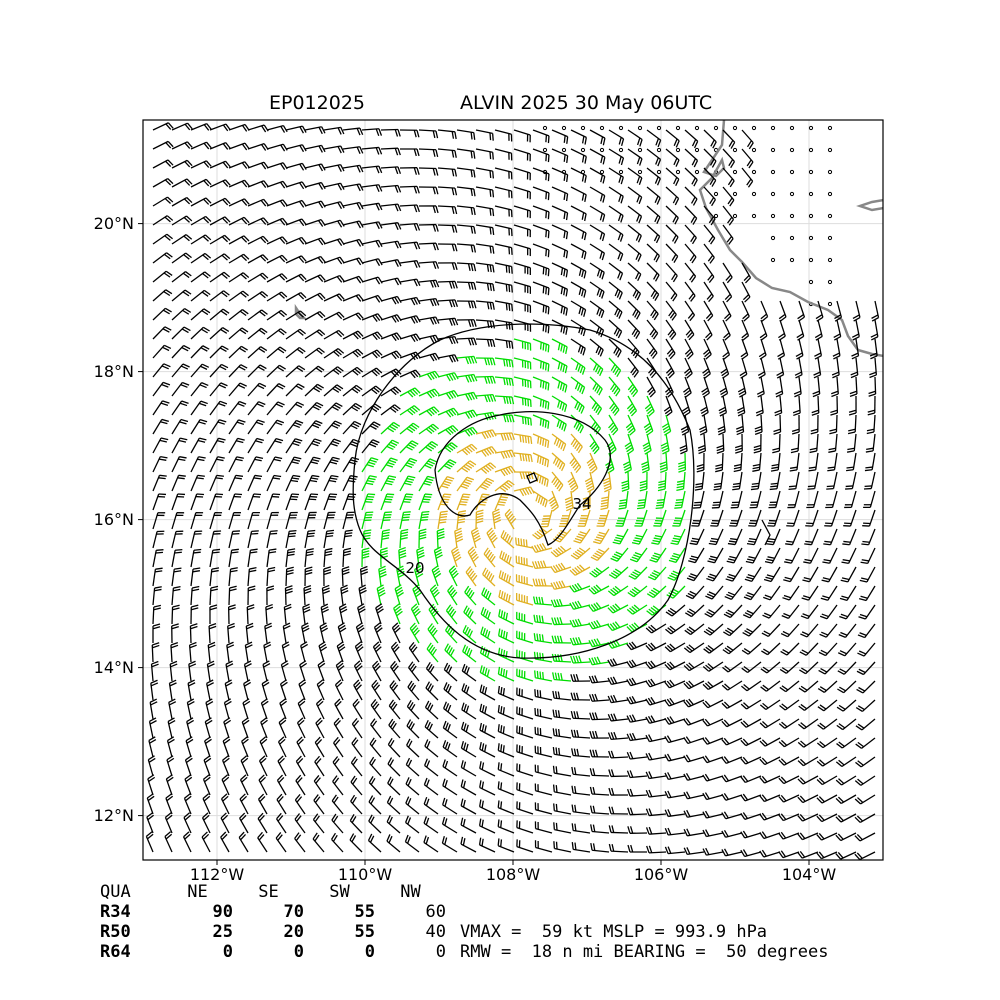  Describe the element at coordinates (227, 952) in the screenshot. I see `radii-ne: 0` at that location.